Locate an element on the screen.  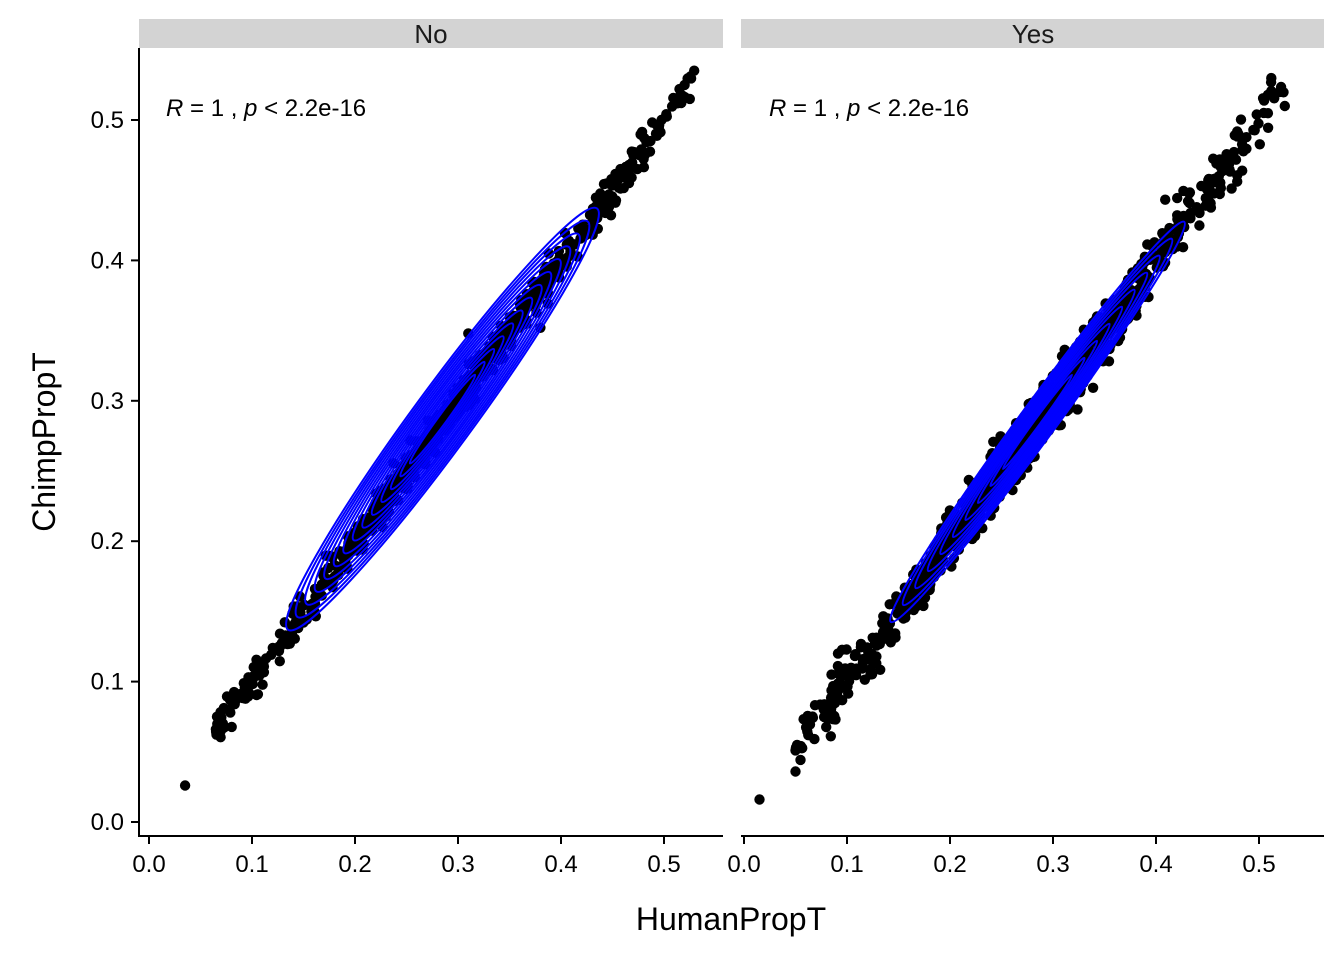
facet-label-no: No is located at coordinates (430, 34).